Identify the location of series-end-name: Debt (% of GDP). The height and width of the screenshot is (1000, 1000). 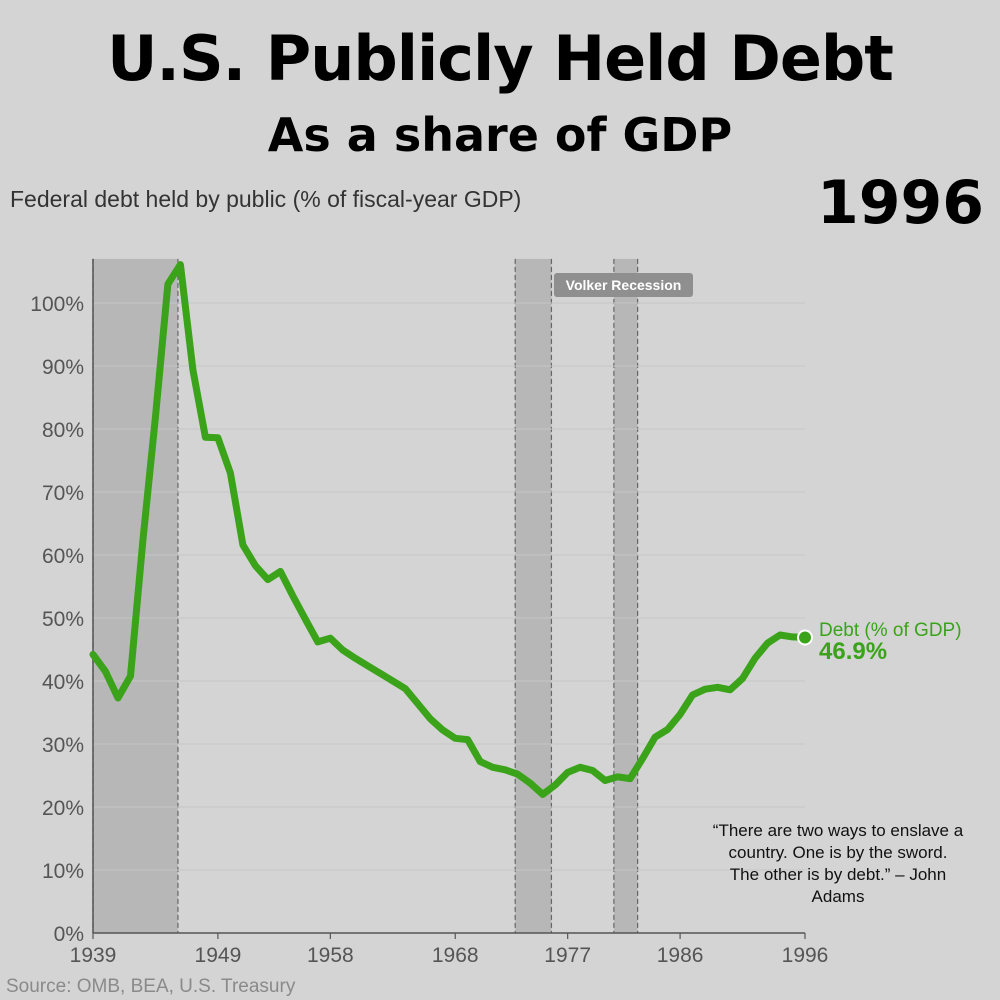
(890, 630).